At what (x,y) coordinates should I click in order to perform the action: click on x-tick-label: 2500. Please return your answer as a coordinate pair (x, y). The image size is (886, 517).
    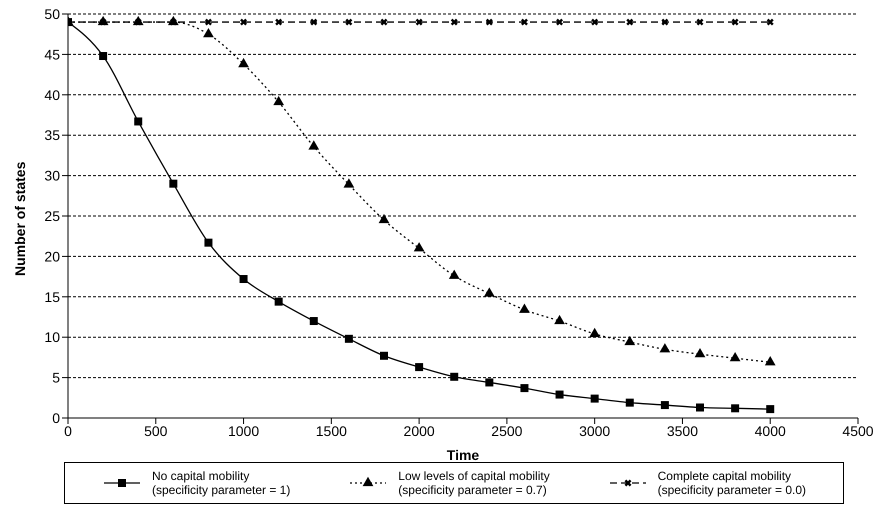
    Looking at the image, I should click on (507, 430).